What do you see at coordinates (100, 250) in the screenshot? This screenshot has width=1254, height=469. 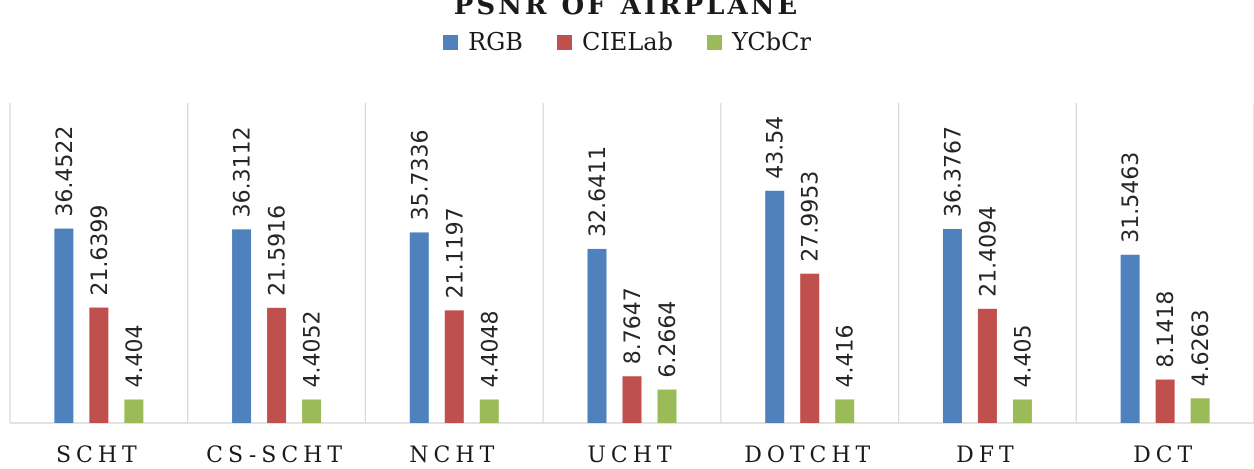 I see `data-label: 21.6399` at bounding box center [100, 250].